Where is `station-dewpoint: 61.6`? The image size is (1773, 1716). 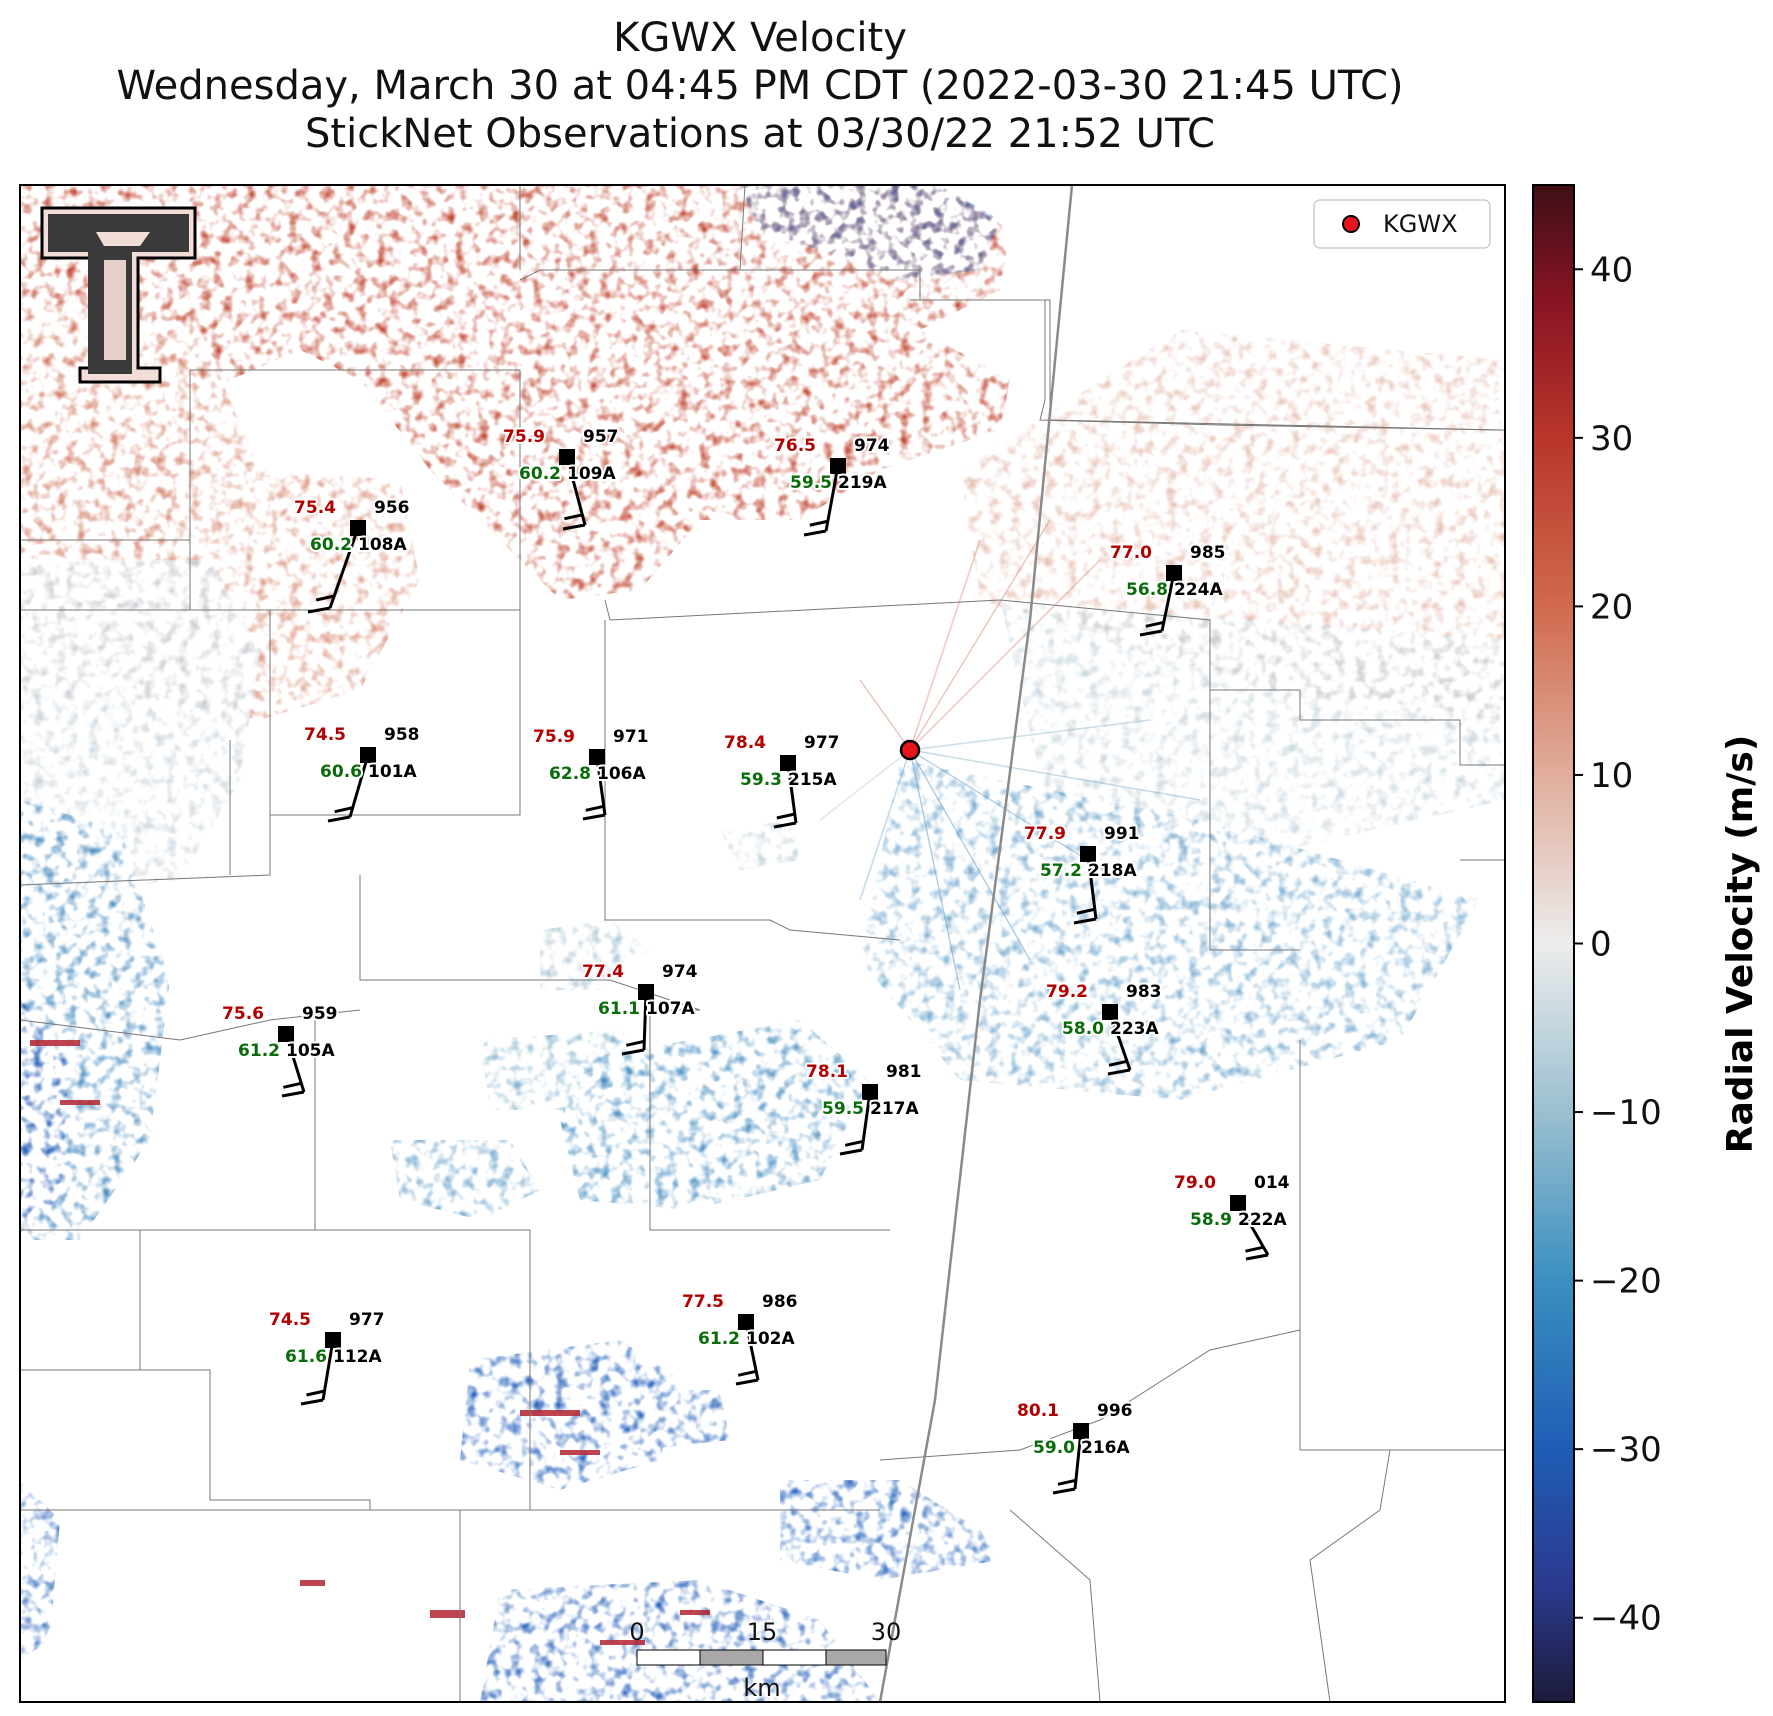 station-dewpoint: 61.6 is located at coordinates (306, 1357).